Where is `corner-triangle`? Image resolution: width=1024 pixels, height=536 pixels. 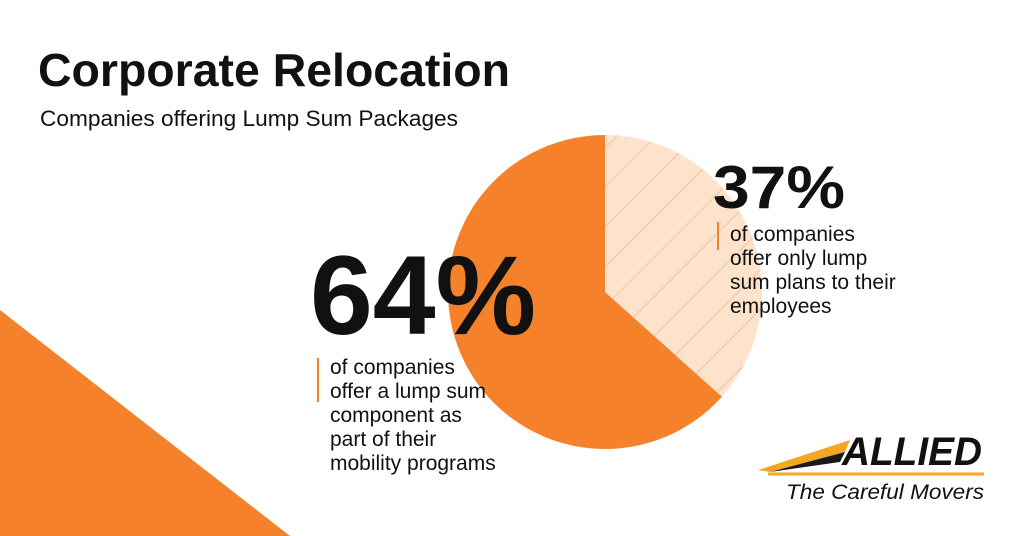 corner-triangle is located at coordinates (145, 423).